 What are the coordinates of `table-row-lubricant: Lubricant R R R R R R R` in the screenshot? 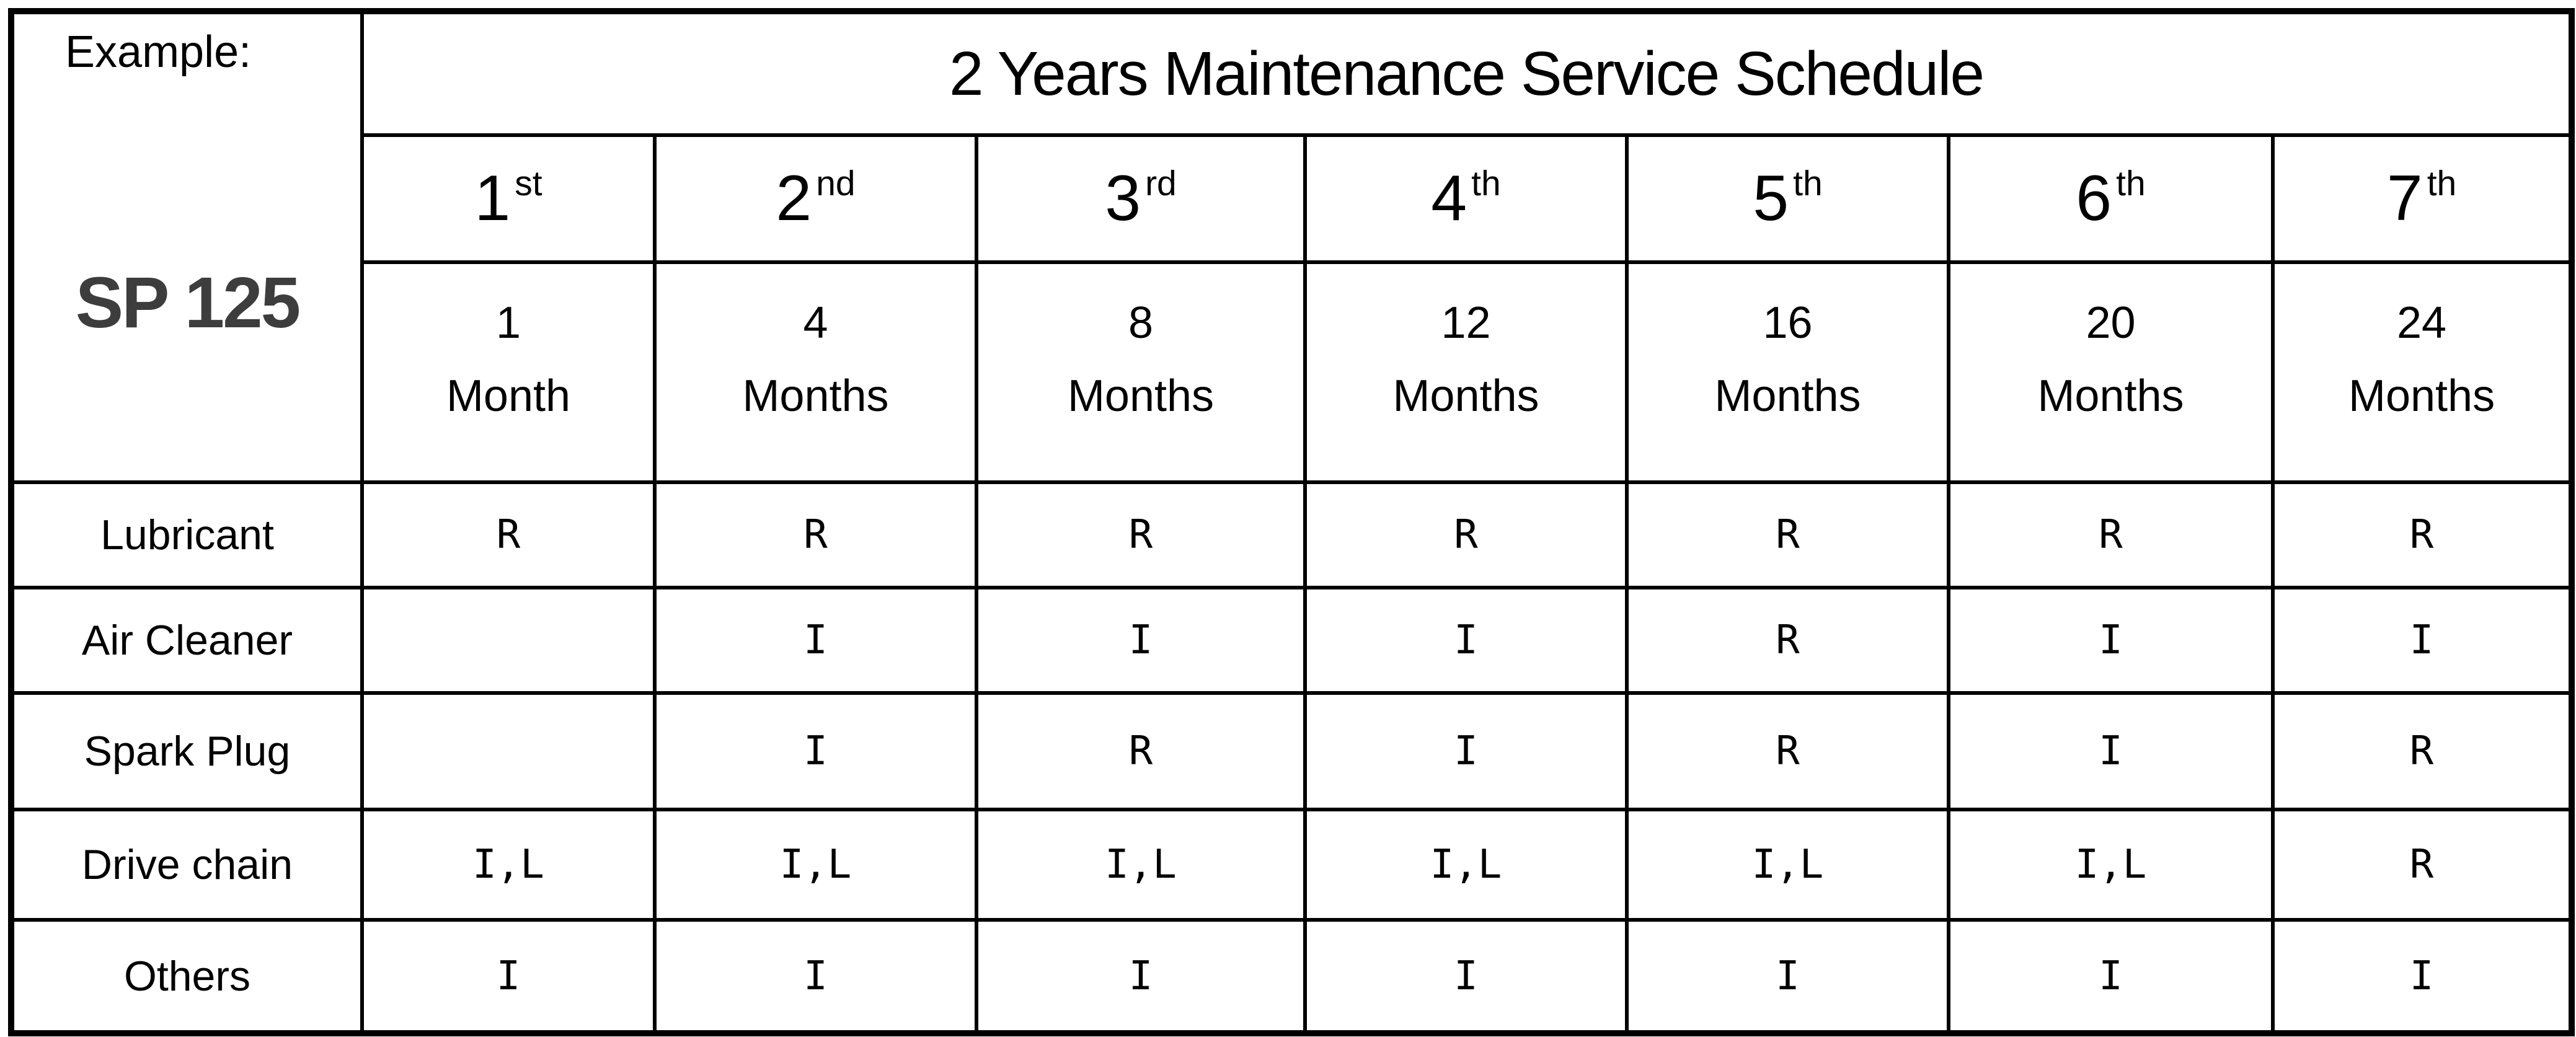 It's located at (1291, 534).